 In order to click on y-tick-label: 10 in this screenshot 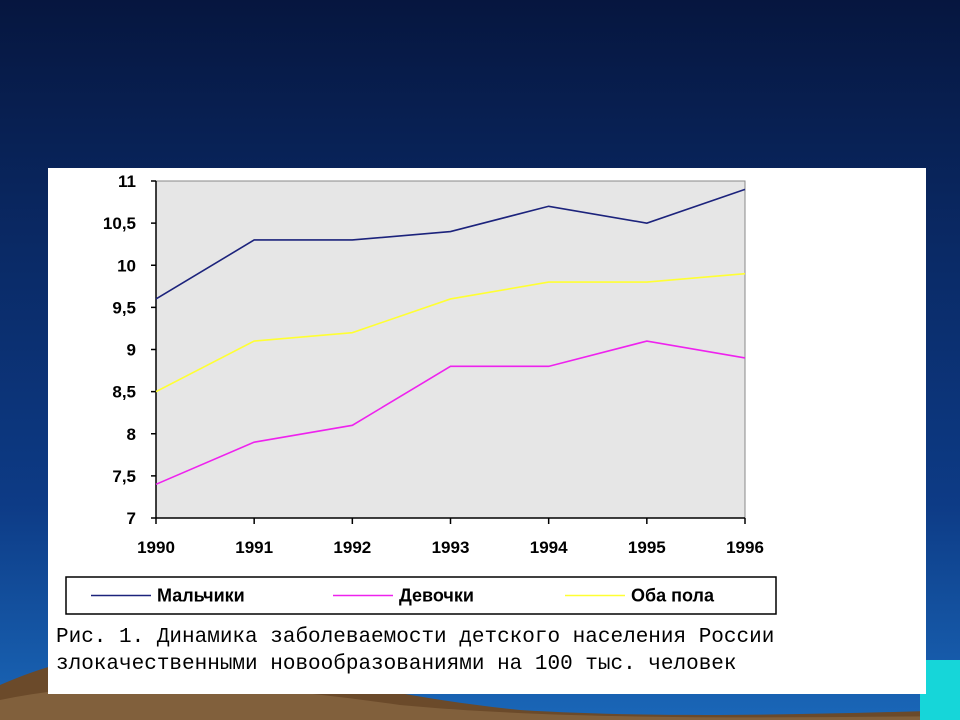, I will do `click(126, 265)`.